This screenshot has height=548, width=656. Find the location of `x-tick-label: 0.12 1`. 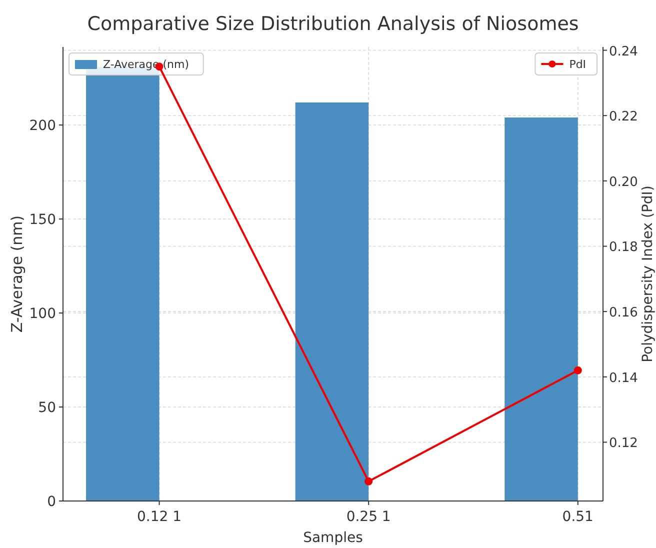

x-tick-label: 0.12 1 is located at coordinates (159, 517).